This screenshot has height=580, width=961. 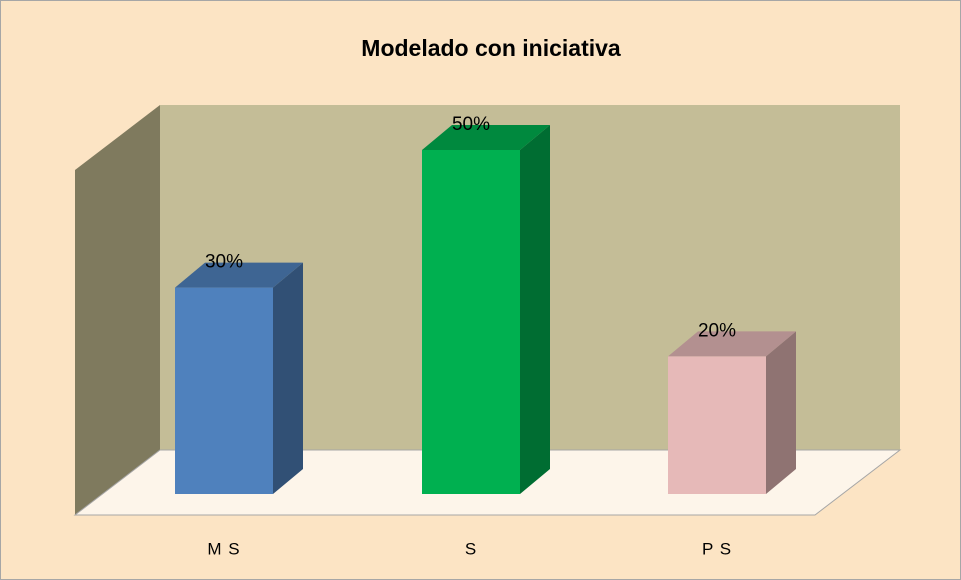 What do you see at coordinates (717, 548) in the screenshot?
I see `x-tick-label: P S` at bounding box center [717, 548].